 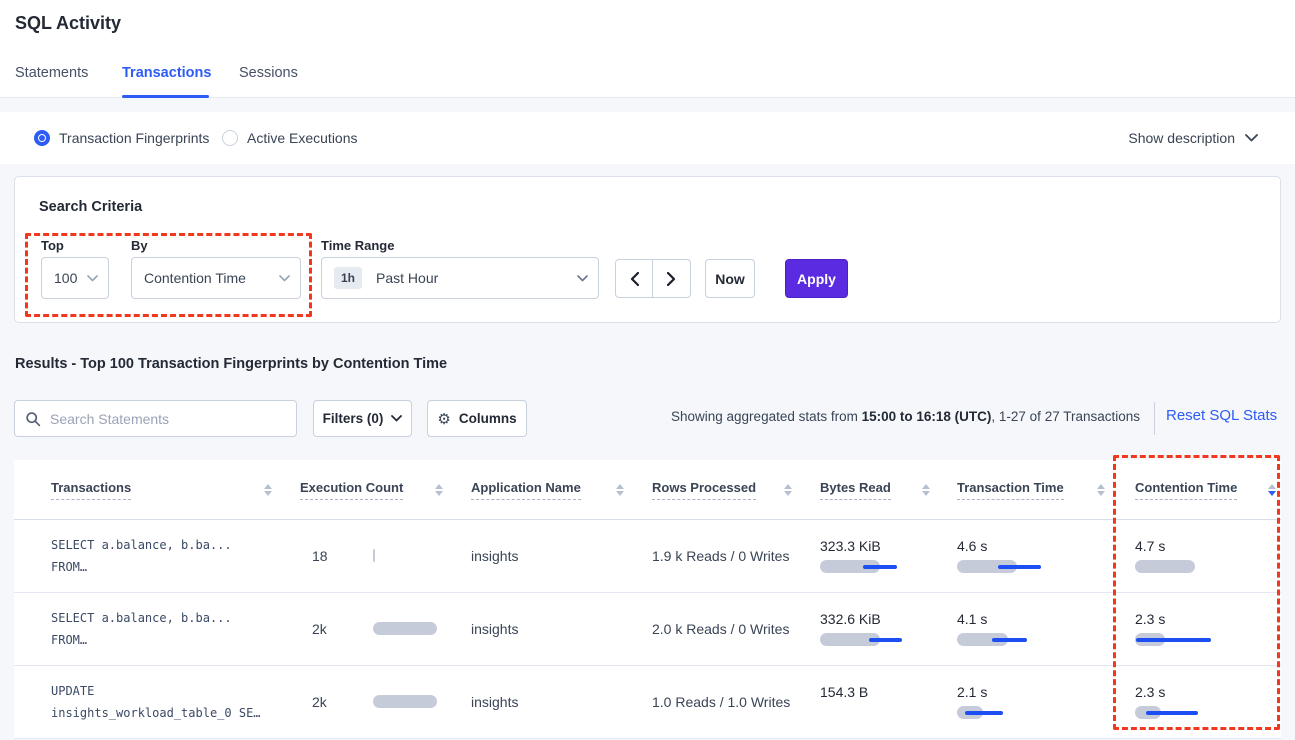 I want to click on column-header: Transaction Time, so click(x=1029, y=489).